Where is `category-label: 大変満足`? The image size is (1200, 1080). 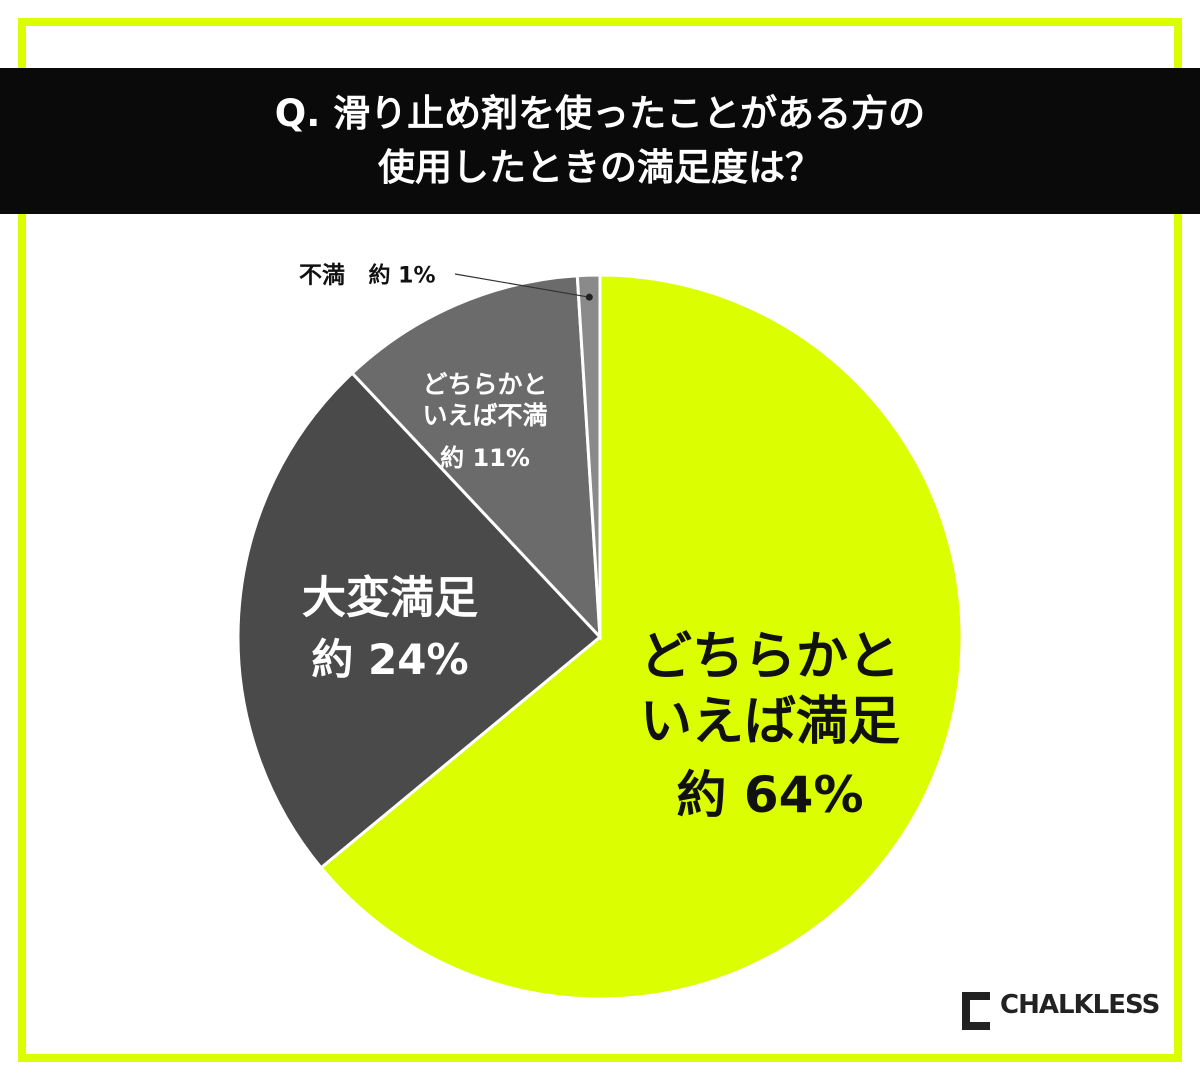
category-label: 大変満足 is located at coordinates (390, 598).